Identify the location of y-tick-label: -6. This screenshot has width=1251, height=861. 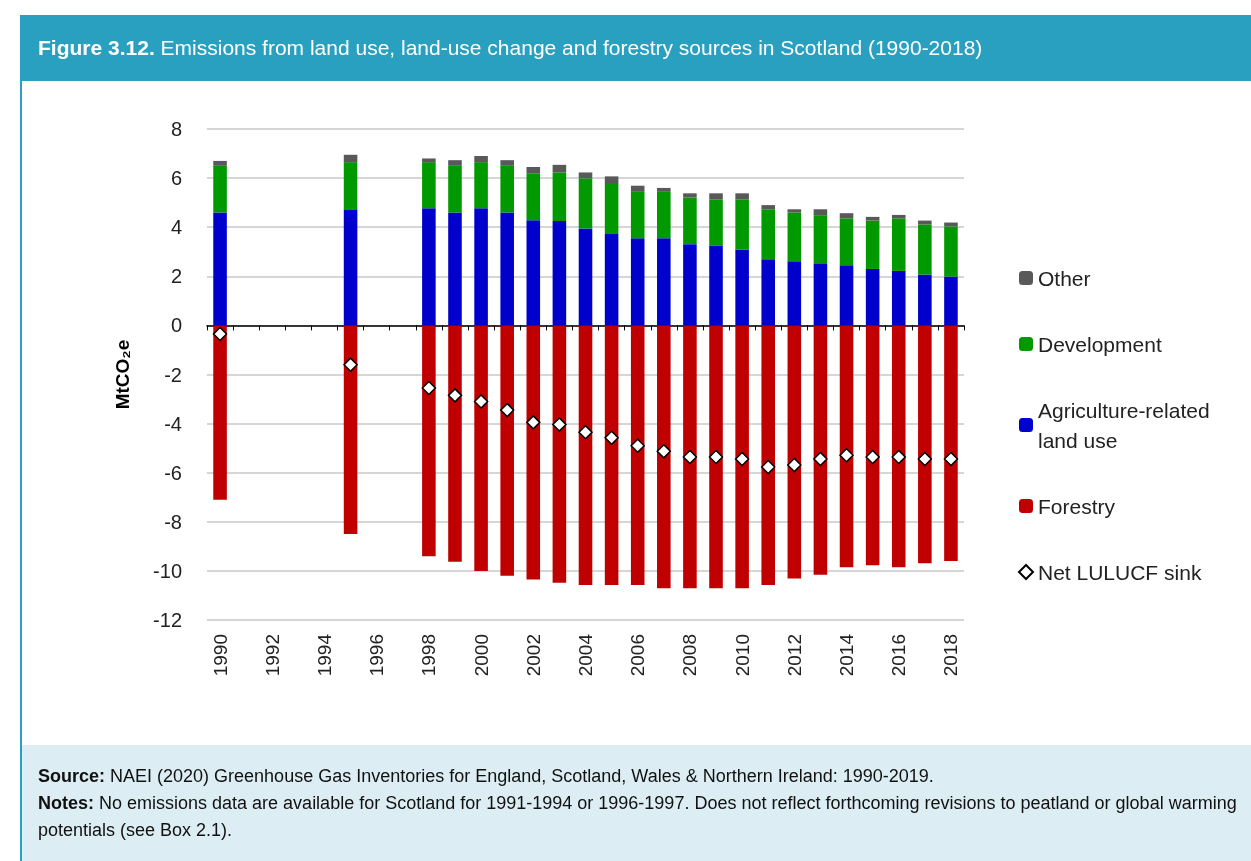
(173, 472).